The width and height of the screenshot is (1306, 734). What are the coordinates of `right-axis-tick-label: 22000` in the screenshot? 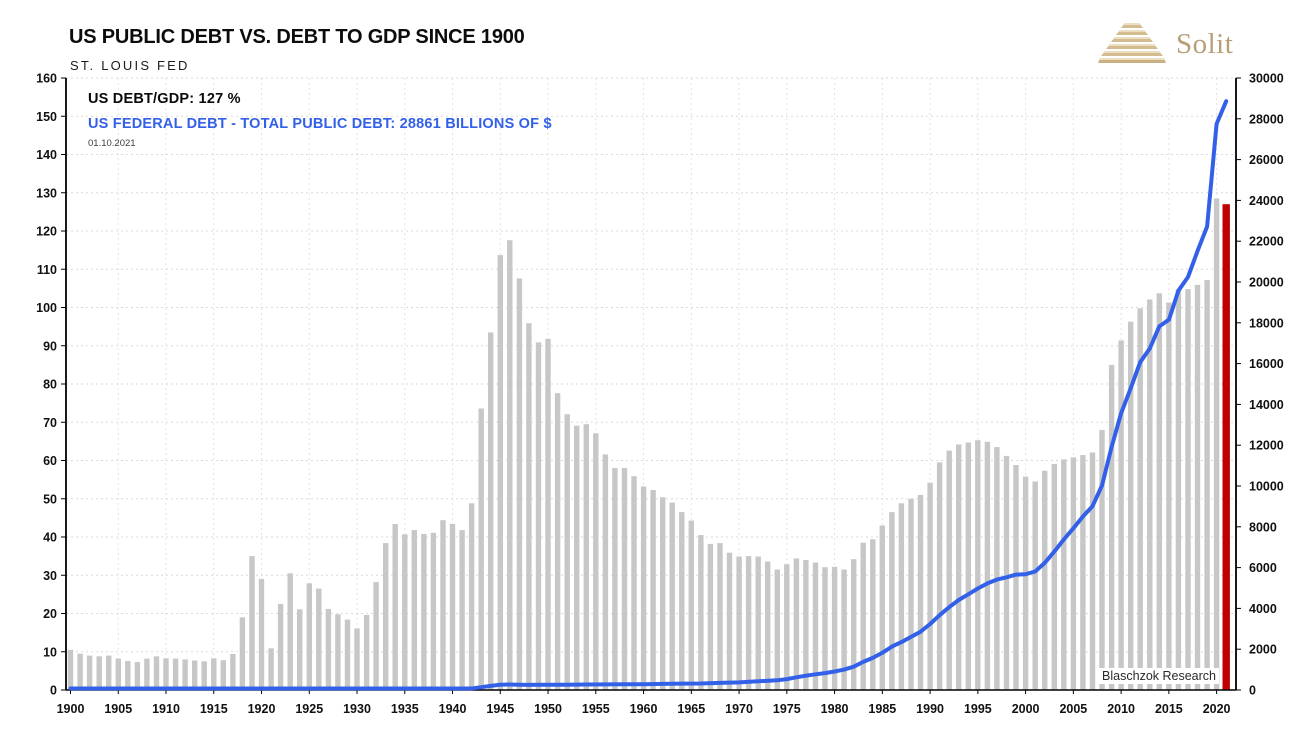 It's located at (1266, 242).